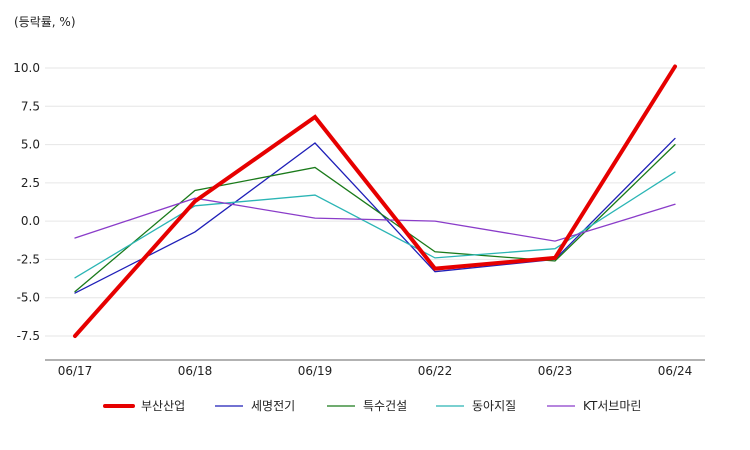 This screenshot has width=750, height=450. What do you see at coordinates (385, 406) in the screenshot?
I see `legend-label: 특수건설` at bounding box center [385, 406].